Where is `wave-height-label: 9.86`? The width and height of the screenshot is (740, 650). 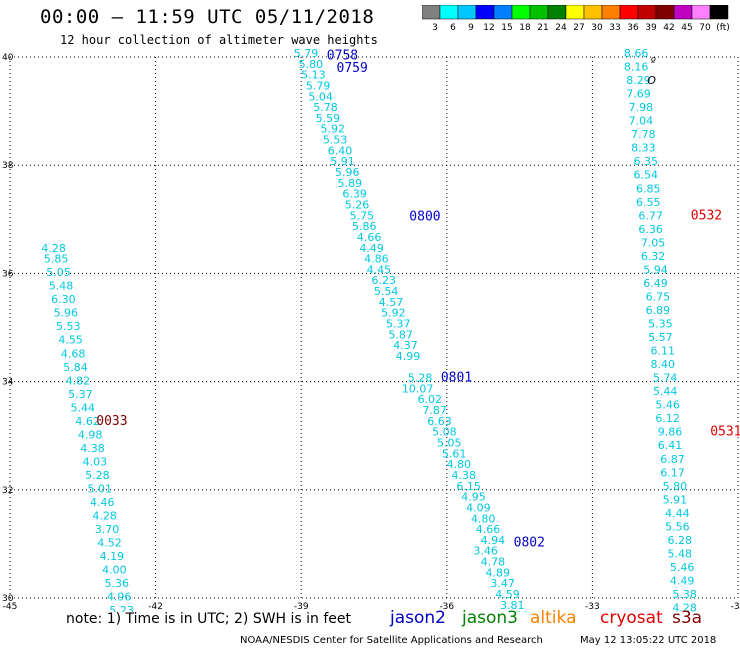 wave-height-label: 9.86 is located at coordinates (670, 432).